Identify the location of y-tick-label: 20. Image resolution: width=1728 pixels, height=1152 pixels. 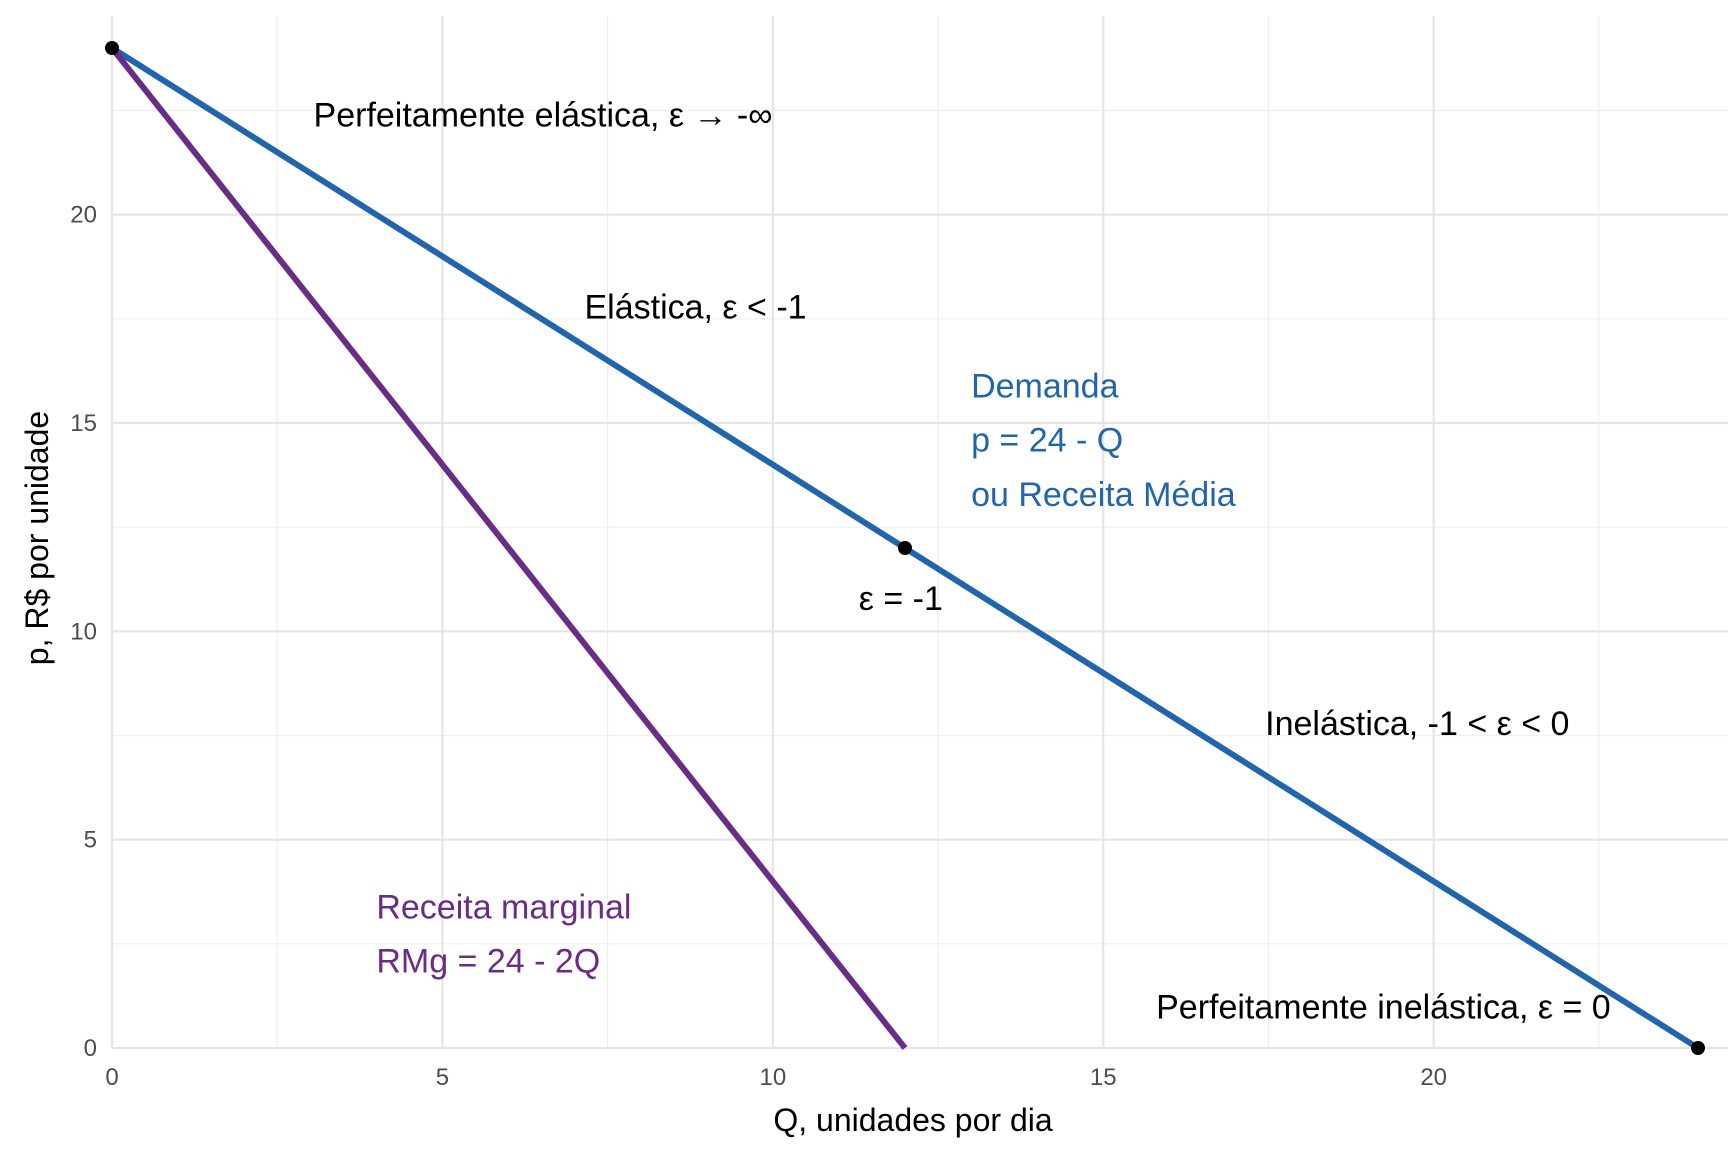
(83, 215).